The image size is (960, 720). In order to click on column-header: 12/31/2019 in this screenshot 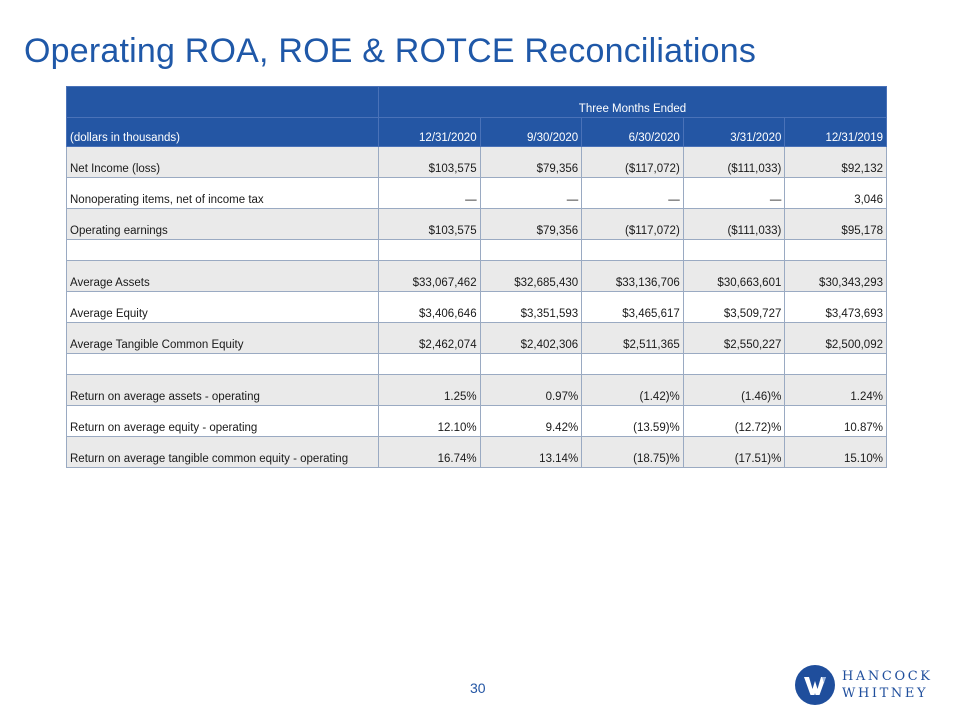, I will do `click(835, 132)`.